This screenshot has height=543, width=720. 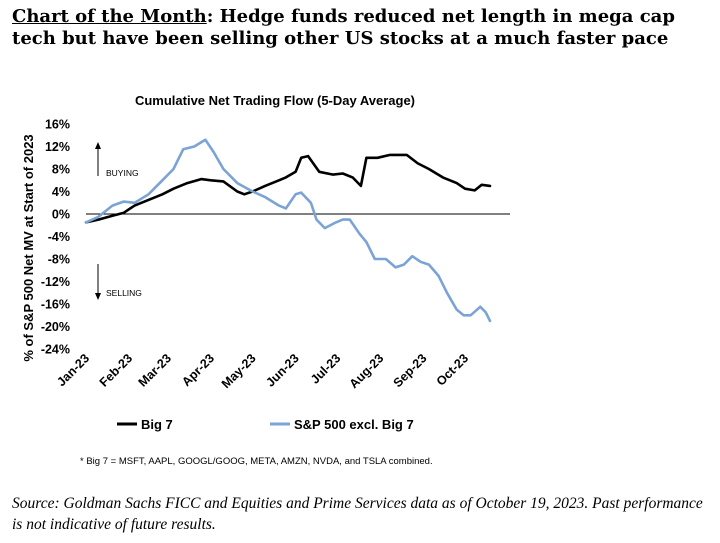 What do you see at coordinates (61, 170) in the screenshot?
I see `y-tick-label: 8%` at bounding box center [61, 170].